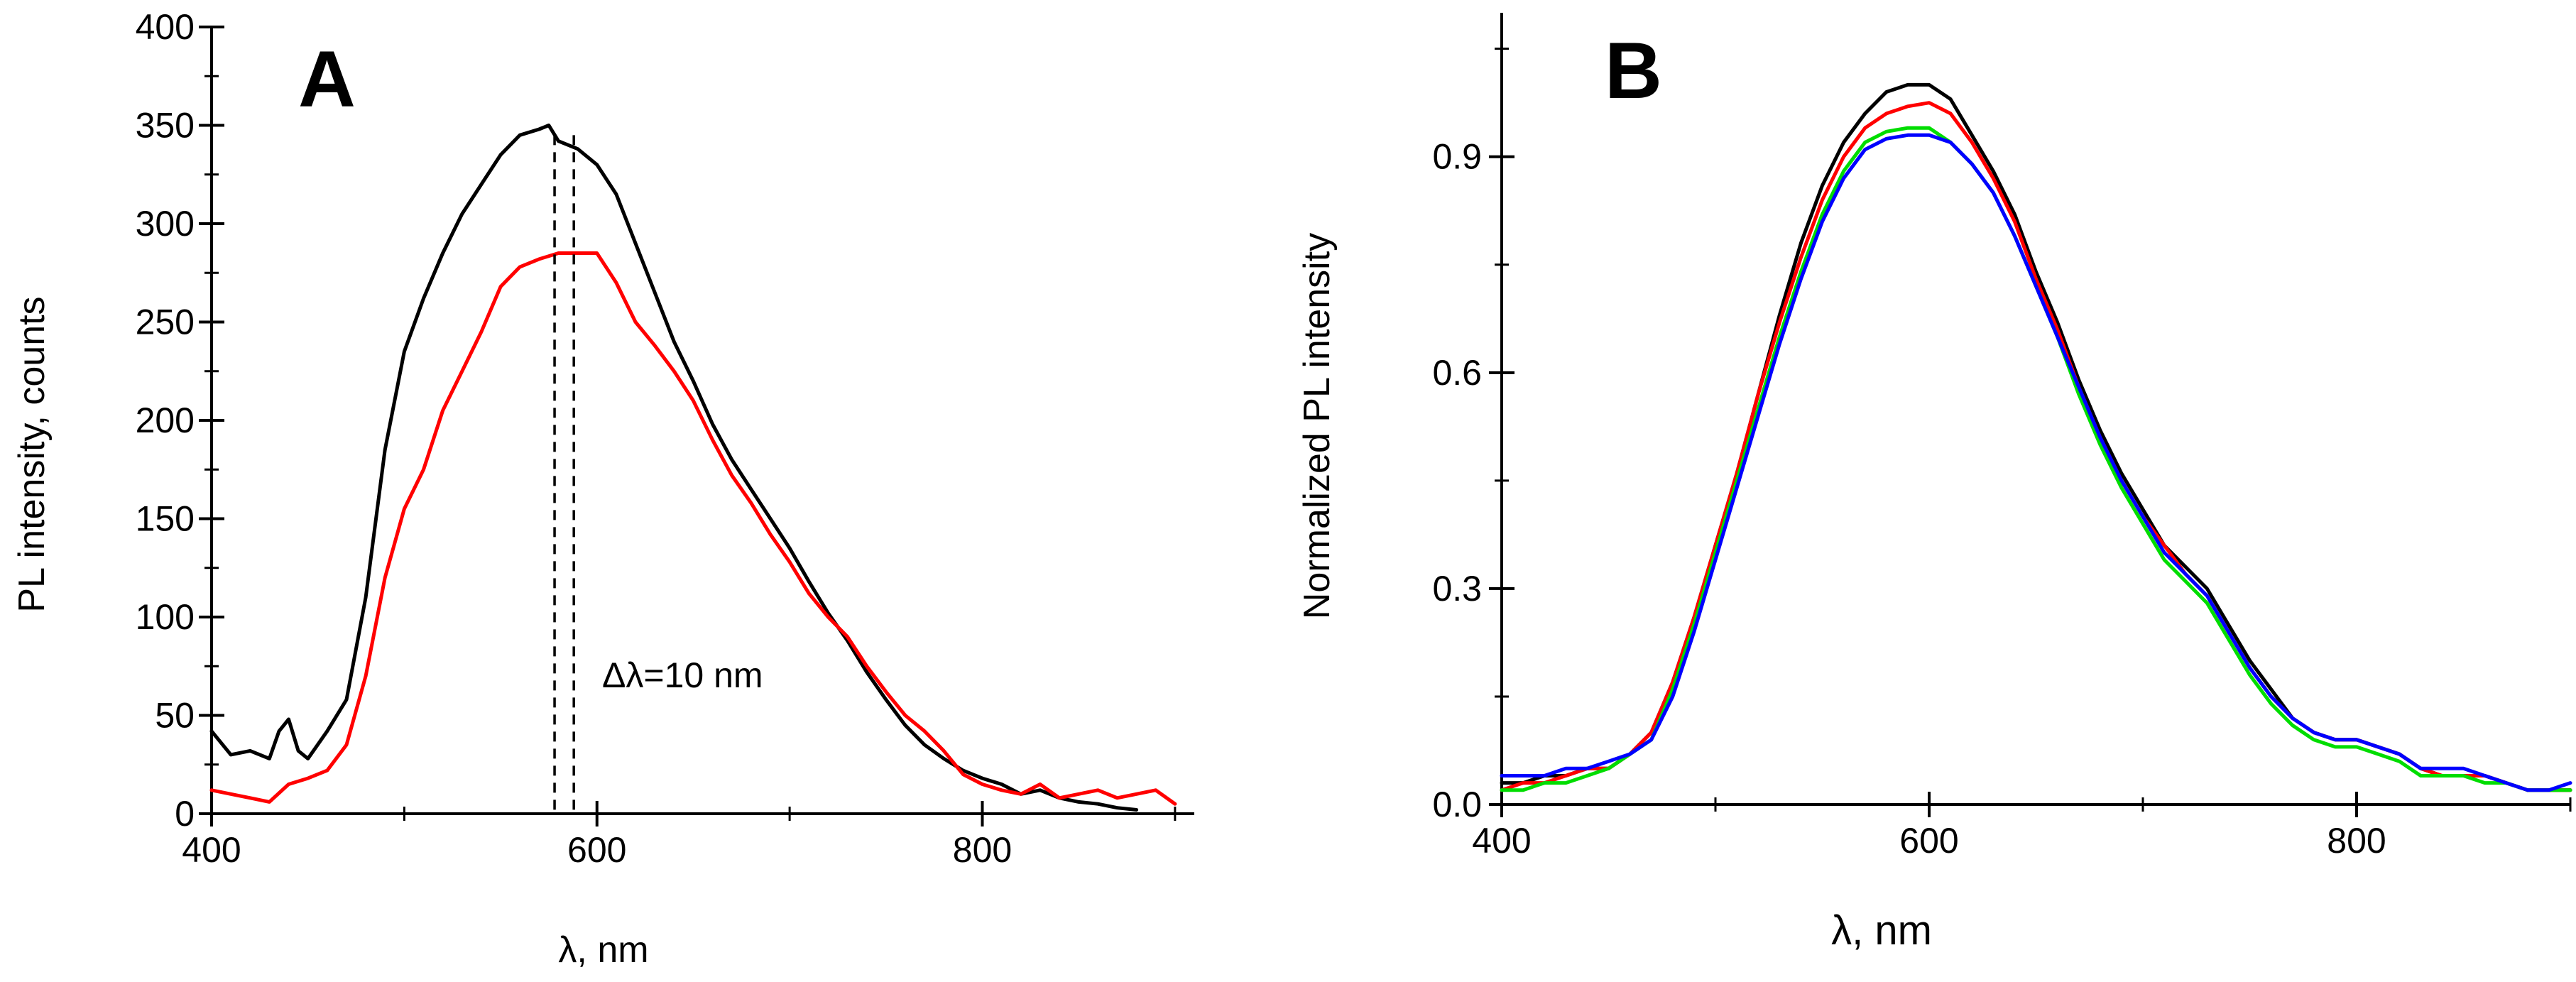 The image size is (2576, 982). I want to click on panel-a-letter: A, so click(327, 79).